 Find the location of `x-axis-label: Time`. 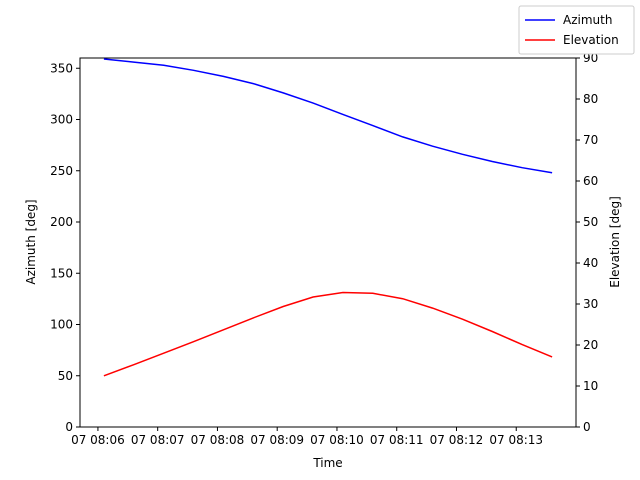

x-axis-label: Time is located at coordinates (327, 463).